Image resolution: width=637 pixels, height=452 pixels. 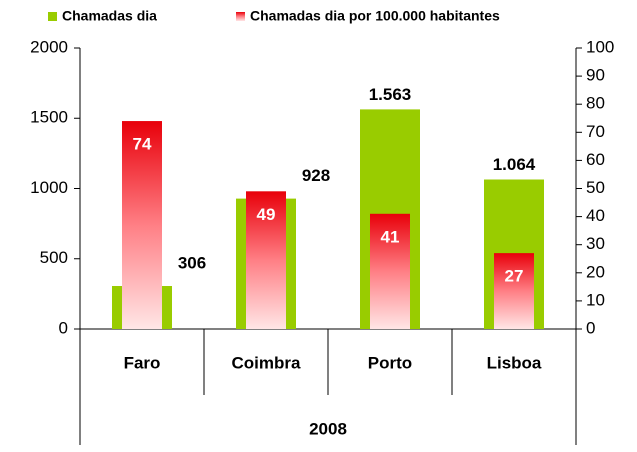 What do you see at coordinates (390, 362) in the screenshot?
I see `x-tick-label: Porto` at bounding box center [390, 362].